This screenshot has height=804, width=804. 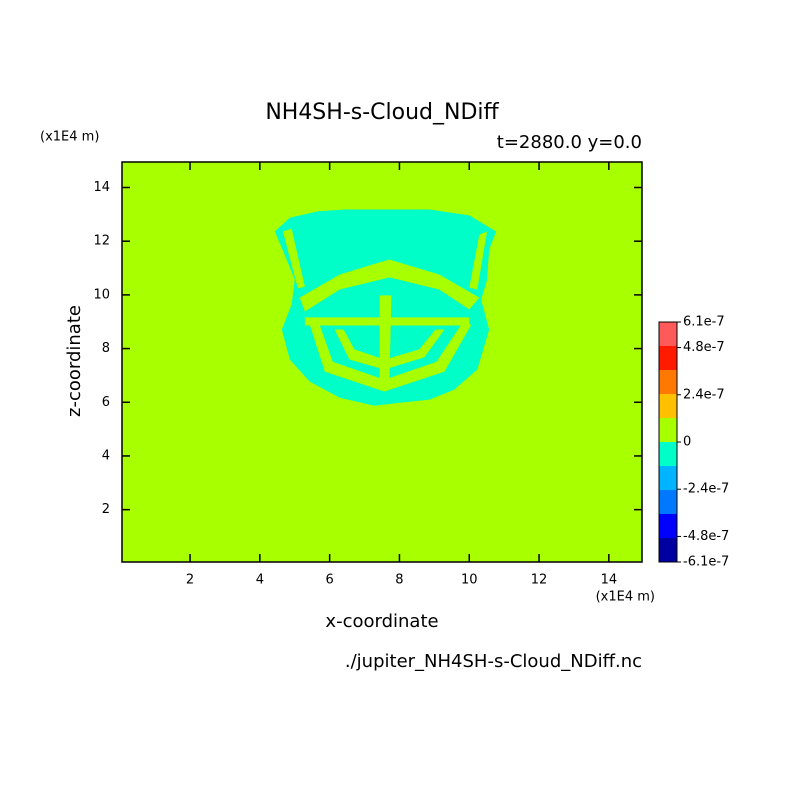 What do you see at coordinates (381, 621) in the screenshot?
I see `x-axis-label: x-coordinate` at bounding box center [381, 621].